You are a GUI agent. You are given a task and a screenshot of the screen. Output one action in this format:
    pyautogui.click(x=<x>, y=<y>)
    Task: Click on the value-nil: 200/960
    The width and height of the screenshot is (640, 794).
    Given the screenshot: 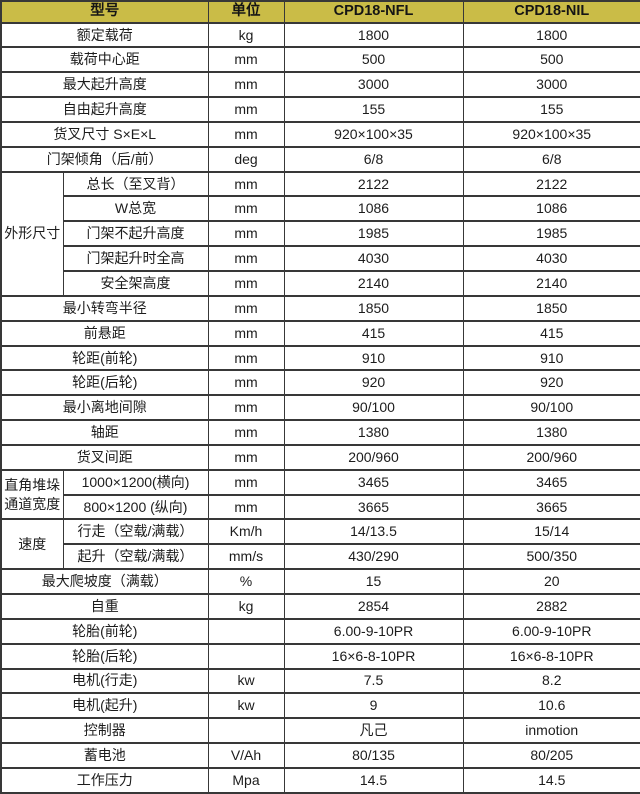 What is the action you would take?
    pyautogui.click(x=551, y=457)
    